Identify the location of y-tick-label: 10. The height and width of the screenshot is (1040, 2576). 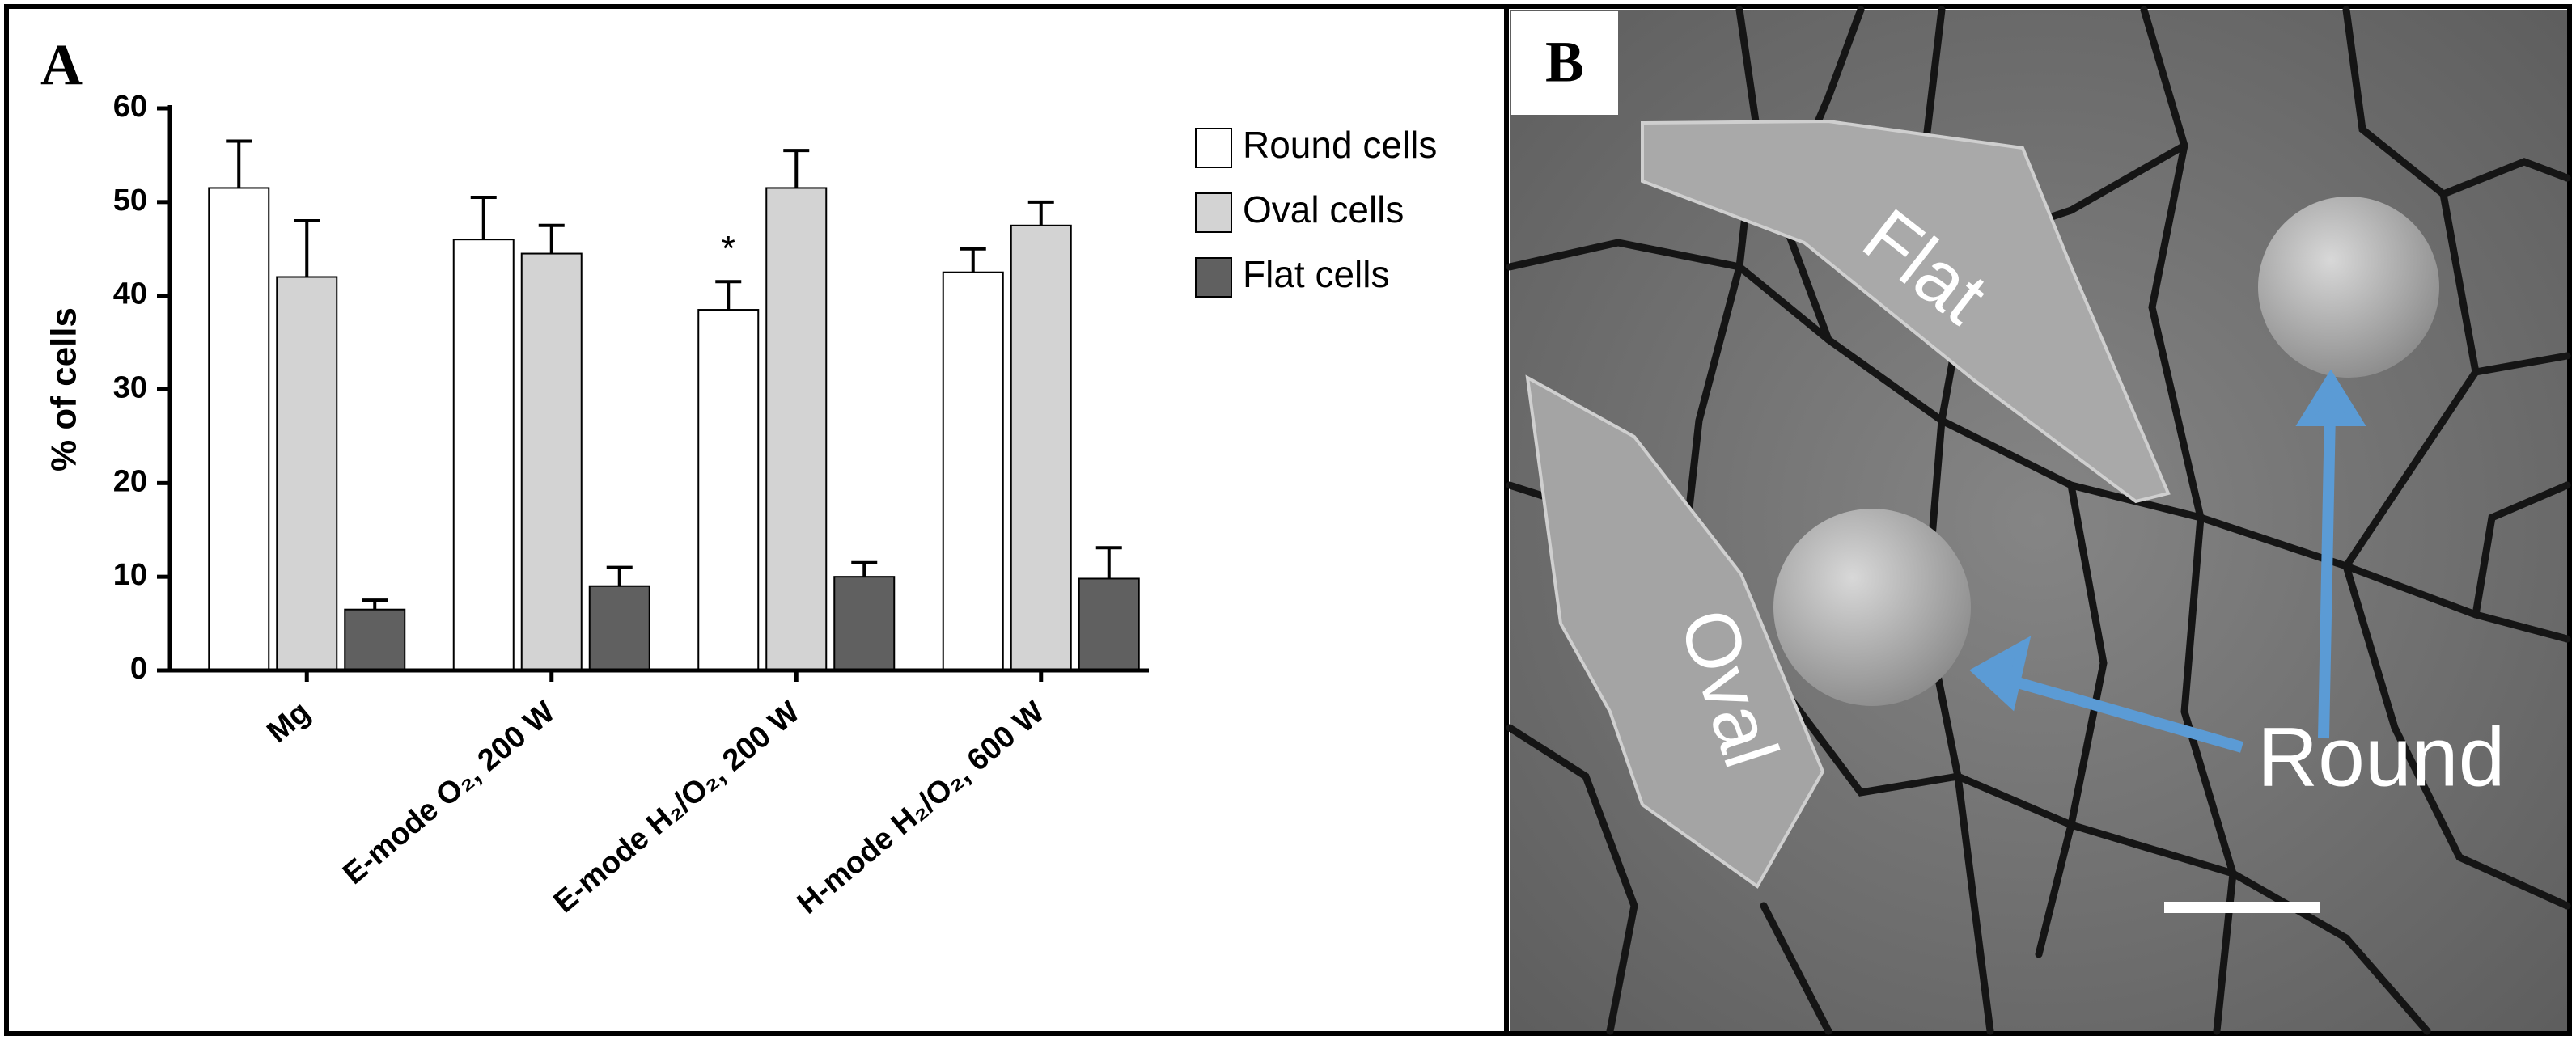
(130, 575).